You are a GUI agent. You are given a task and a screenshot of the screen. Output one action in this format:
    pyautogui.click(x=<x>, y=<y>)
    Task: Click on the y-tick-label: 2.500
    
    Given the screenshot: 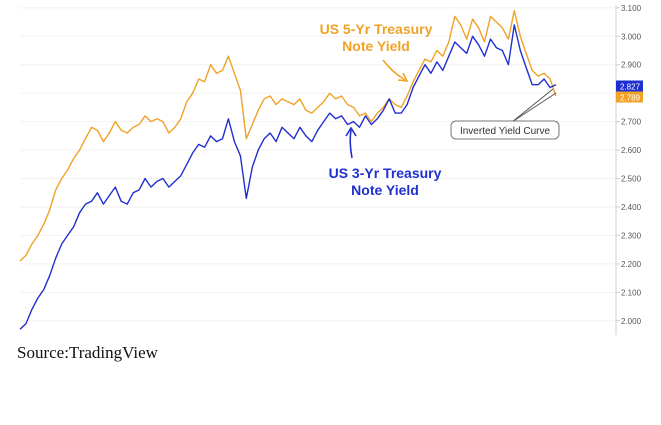 What is the action you would take?
    pyautogui.click(x=631, y=179)
    